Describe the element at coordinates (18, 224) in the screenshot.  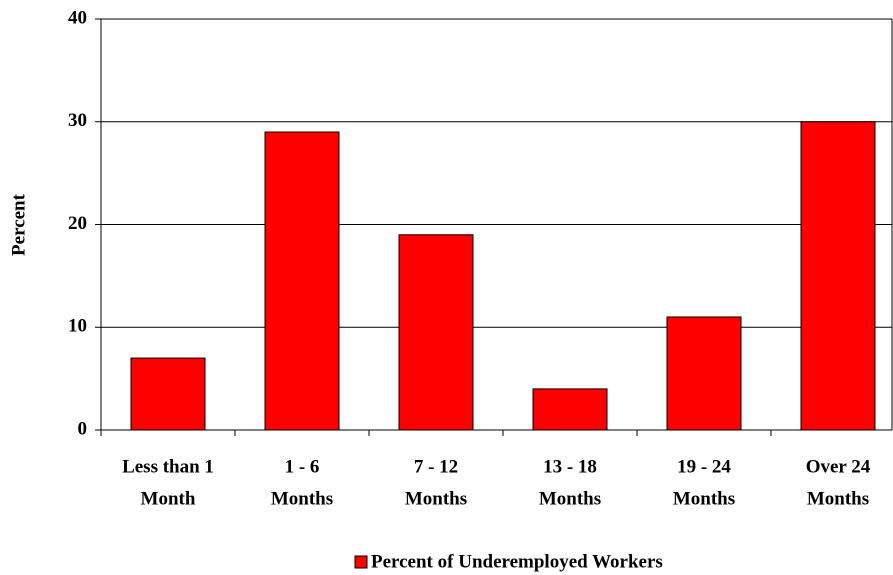
I see `y-axis-label: Percent` at that location.